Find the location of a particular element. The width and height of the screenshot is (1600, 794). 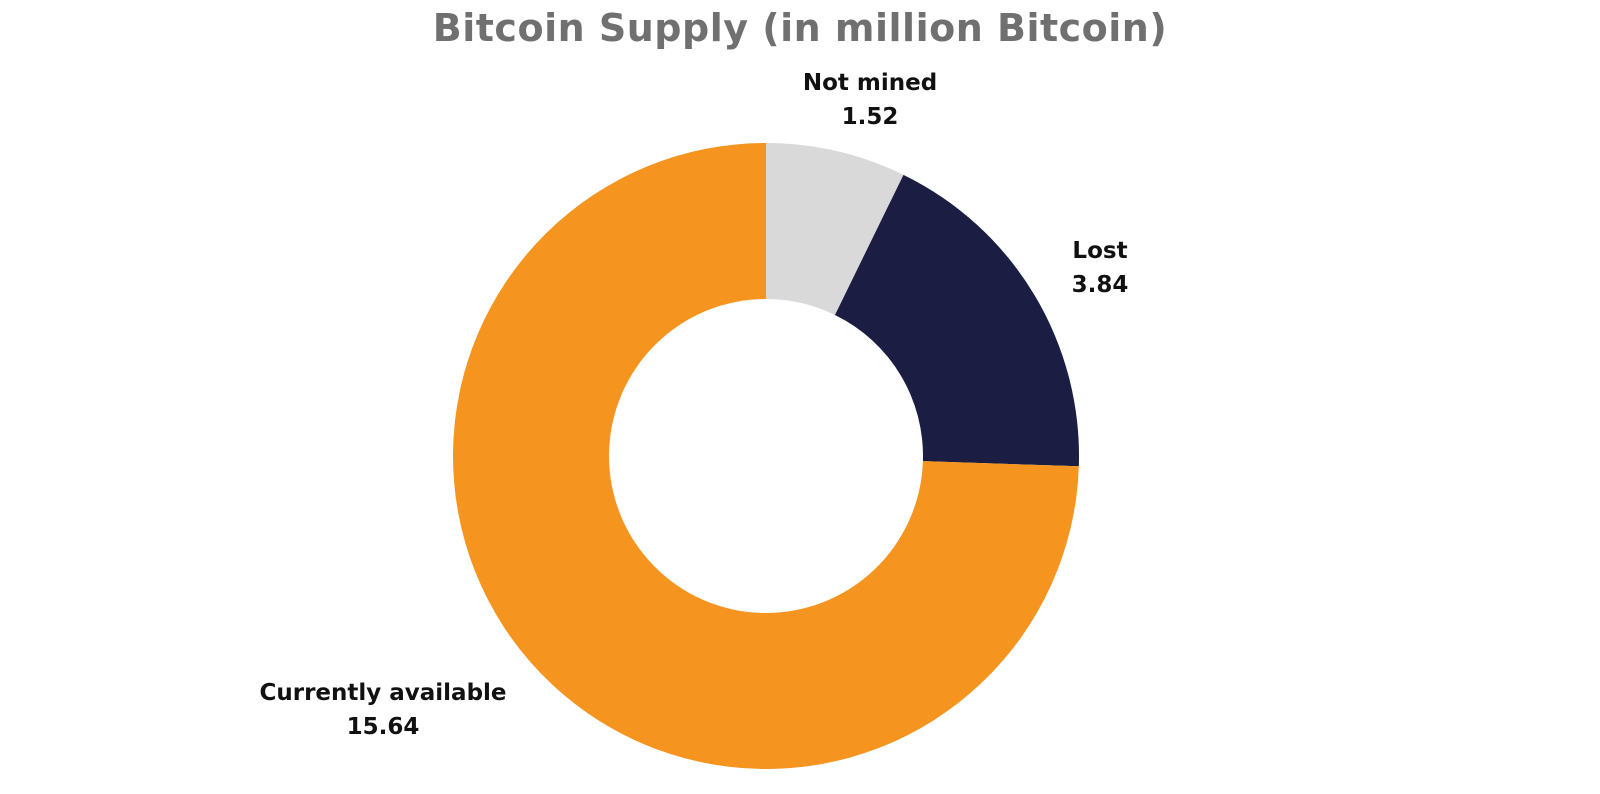

slice-name: Currently available is located at coordinates (383, 693).